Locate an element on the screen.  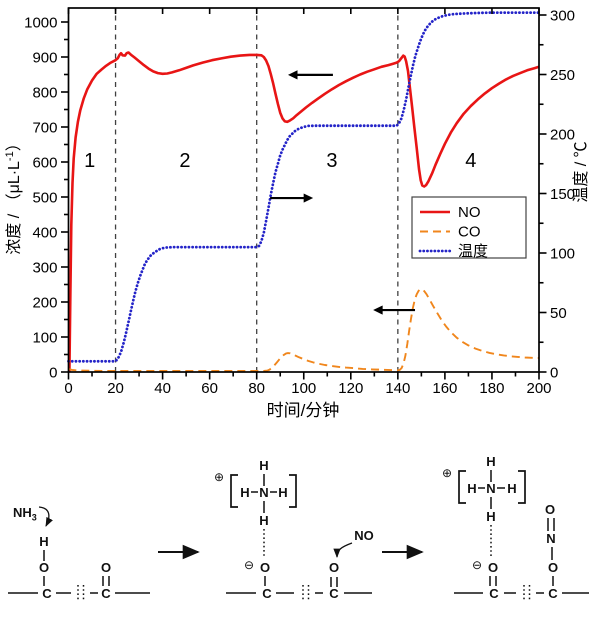
series-line-CO is located at coordinates (304, 330).